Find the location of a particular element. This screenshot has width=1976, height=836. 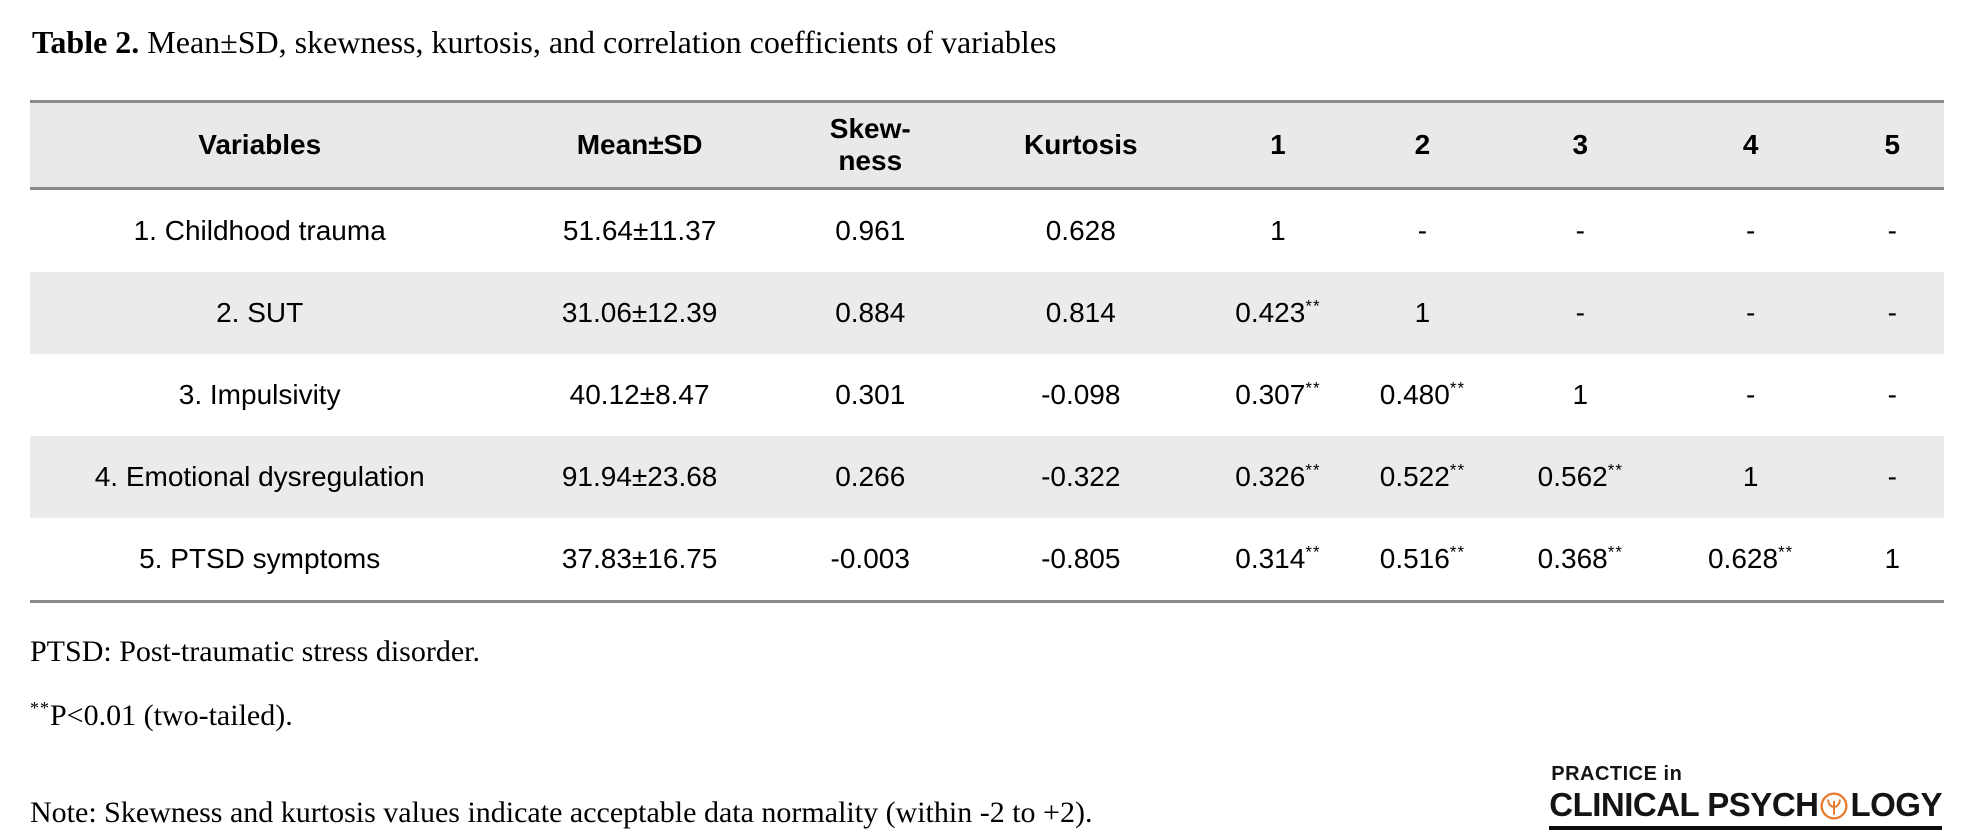

column-header: 2 is located at coordinates (1422, 145).